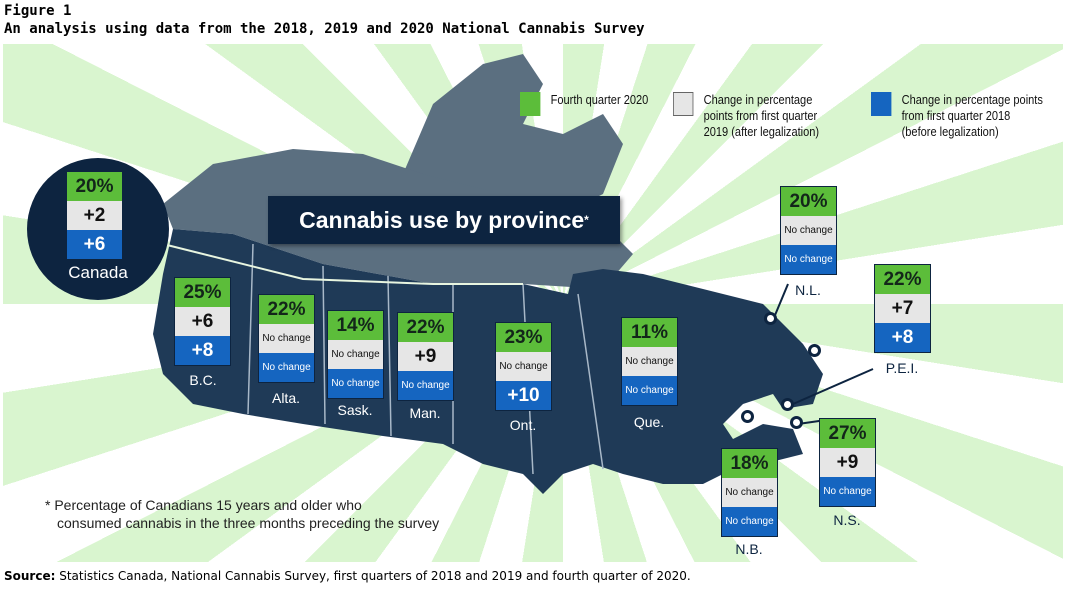 Image resolution: width=1065 pixels, height=591 pixels. I want to click on map-title-banner: Cannabis use by province *, so click(444, 220).